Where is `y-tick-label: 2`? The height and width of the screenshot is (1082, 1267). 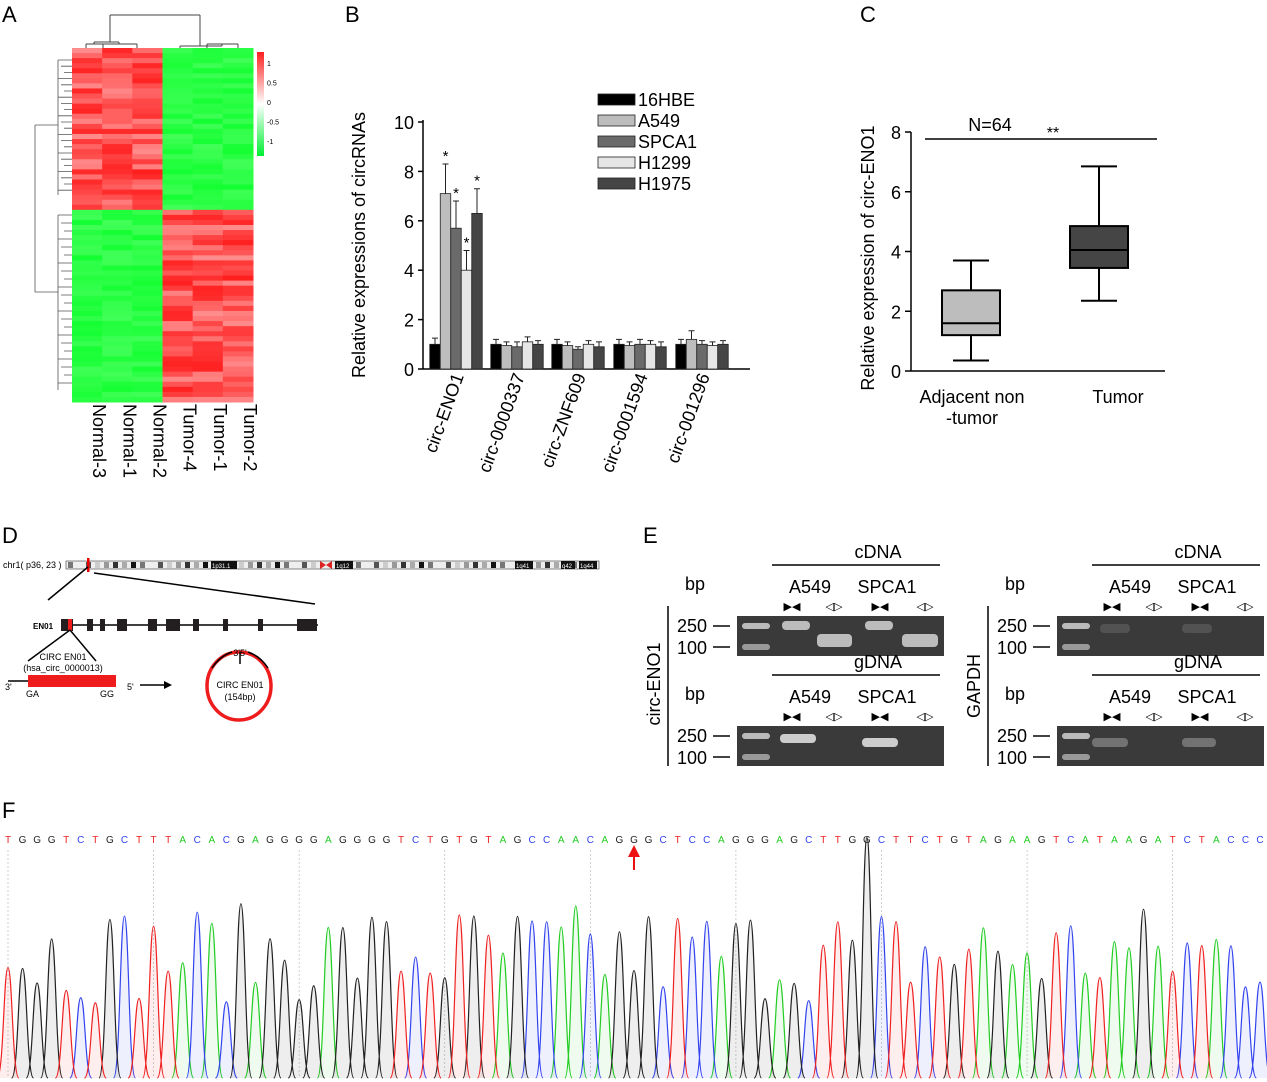 y-tick-label: 2 is located at coordinates (896, 312).